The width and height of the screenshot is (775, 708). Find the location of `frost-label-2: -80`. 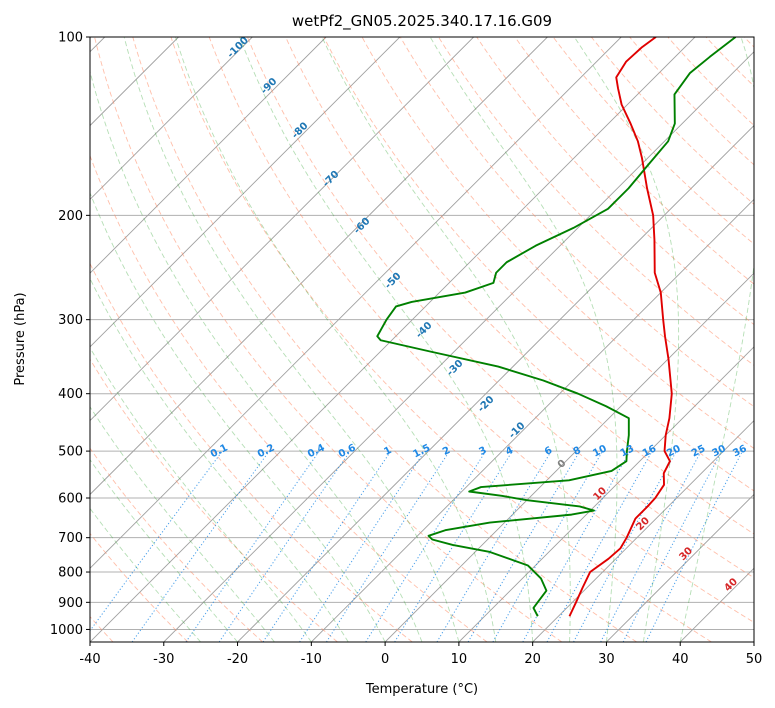

frost-label-2: -80 is located at coordinates (300, 131).